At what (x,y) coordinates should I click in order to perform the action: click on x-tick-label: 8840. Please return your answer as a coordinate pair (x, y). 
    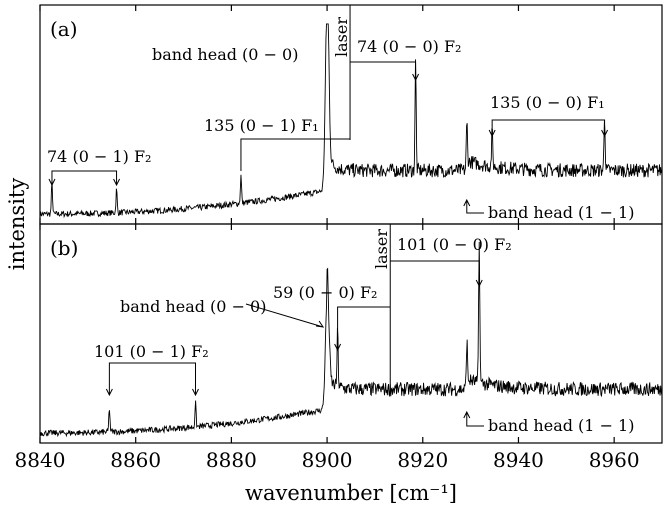
    Looking at the image, I should click on (40, 460).